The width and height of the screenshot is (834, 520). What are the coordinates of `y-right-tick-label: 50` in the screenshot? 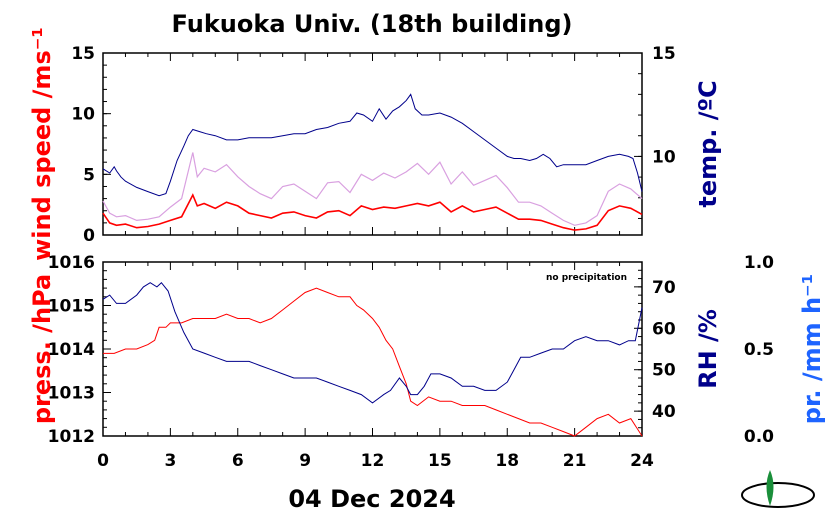 It's located at (664, 371).